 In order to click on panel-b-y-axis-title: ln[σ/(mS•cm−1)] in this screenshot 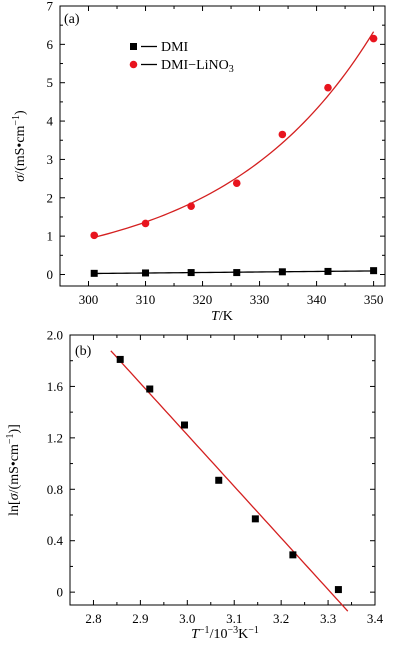, I will do `click(13, 470)`.